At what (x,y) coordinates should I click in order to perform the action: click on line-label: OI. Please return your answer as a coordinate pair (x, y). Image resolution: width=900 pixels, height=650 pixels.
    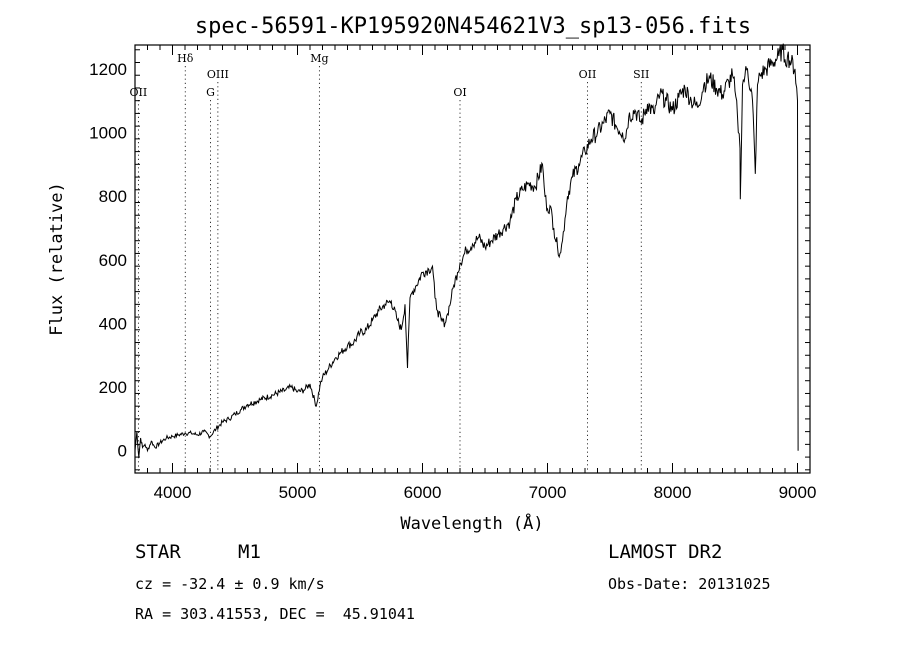
    Looking at the image, I should click on (459, 92).